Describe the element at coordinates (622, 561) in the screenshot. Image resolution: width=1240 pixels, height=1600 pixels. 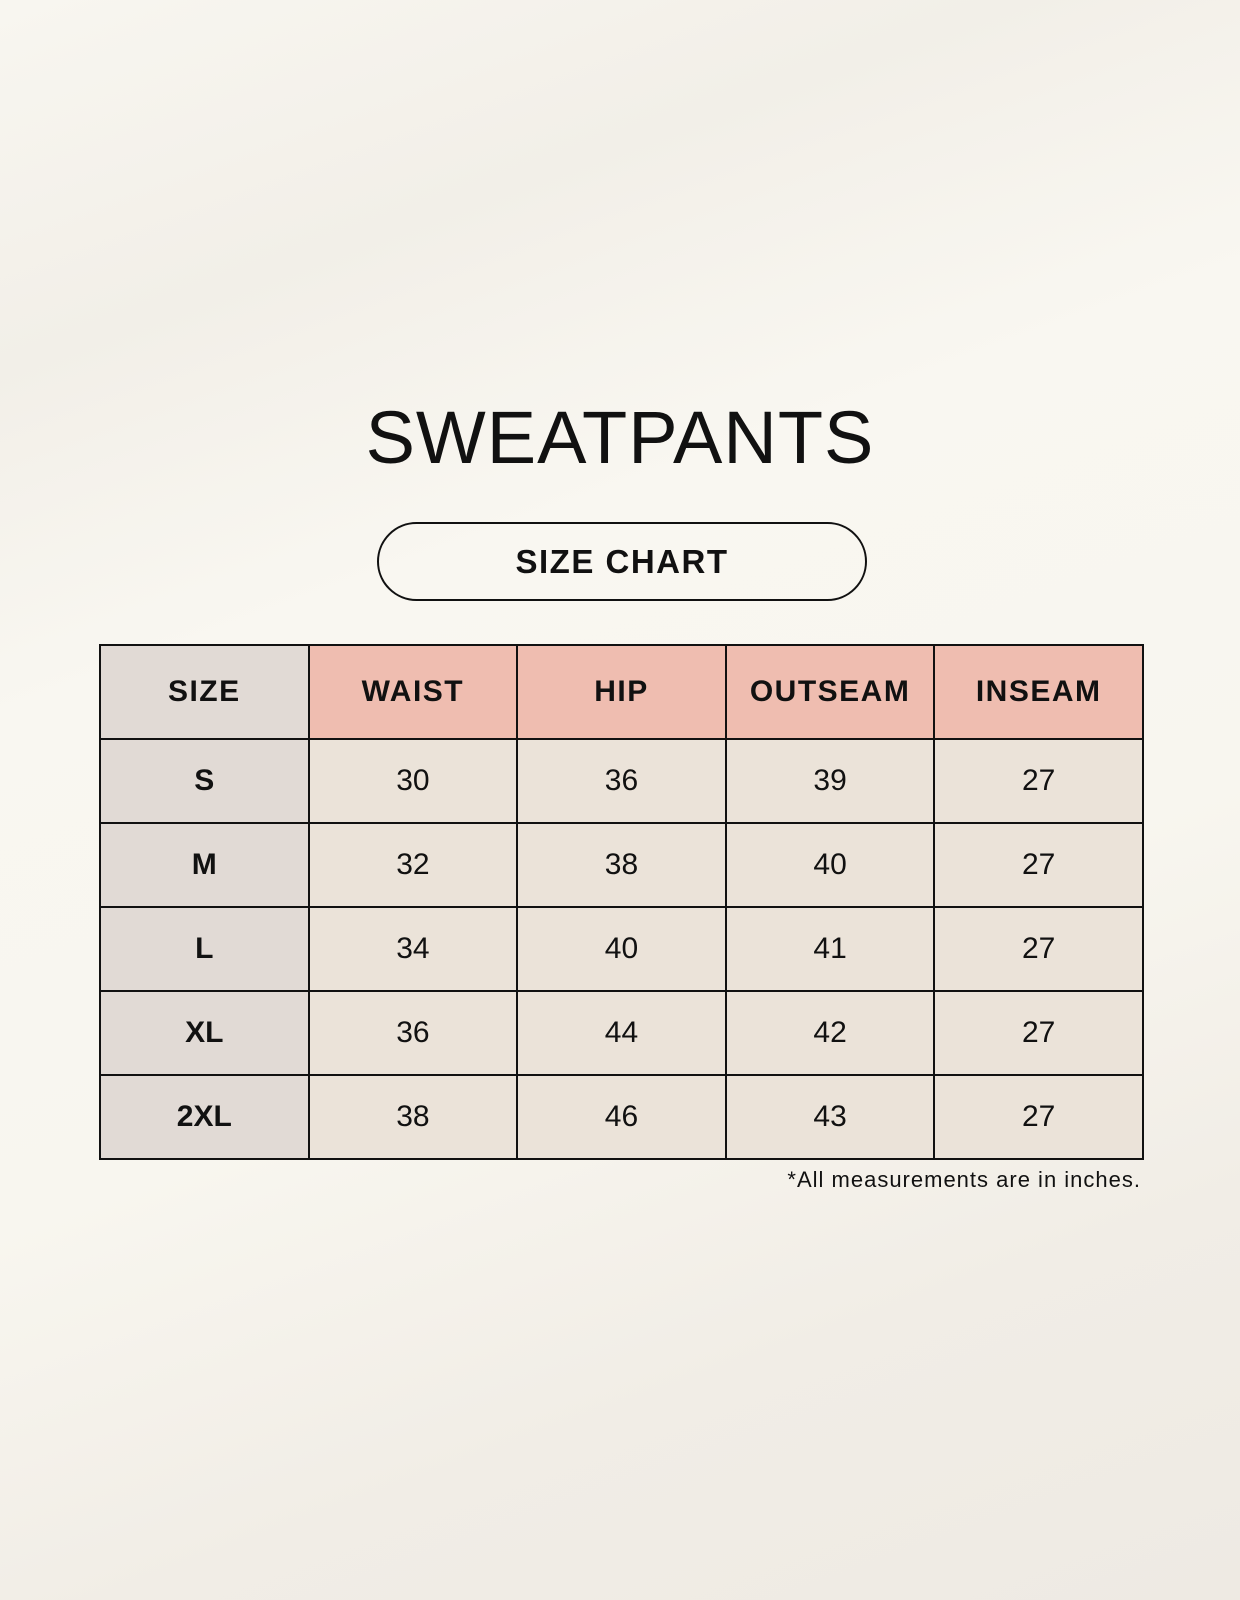
I see `size-chart-label: SIZE CHART` at that location.